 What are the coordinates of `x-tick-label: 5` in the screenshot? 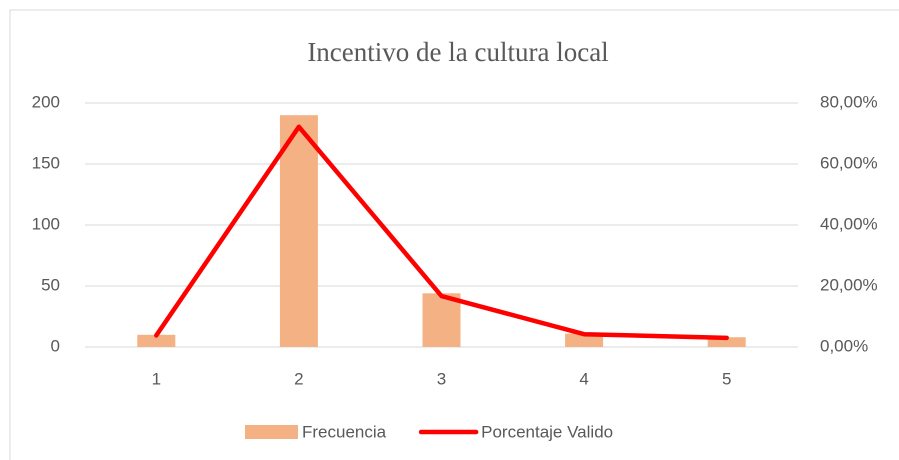 It's located at (726, 378).